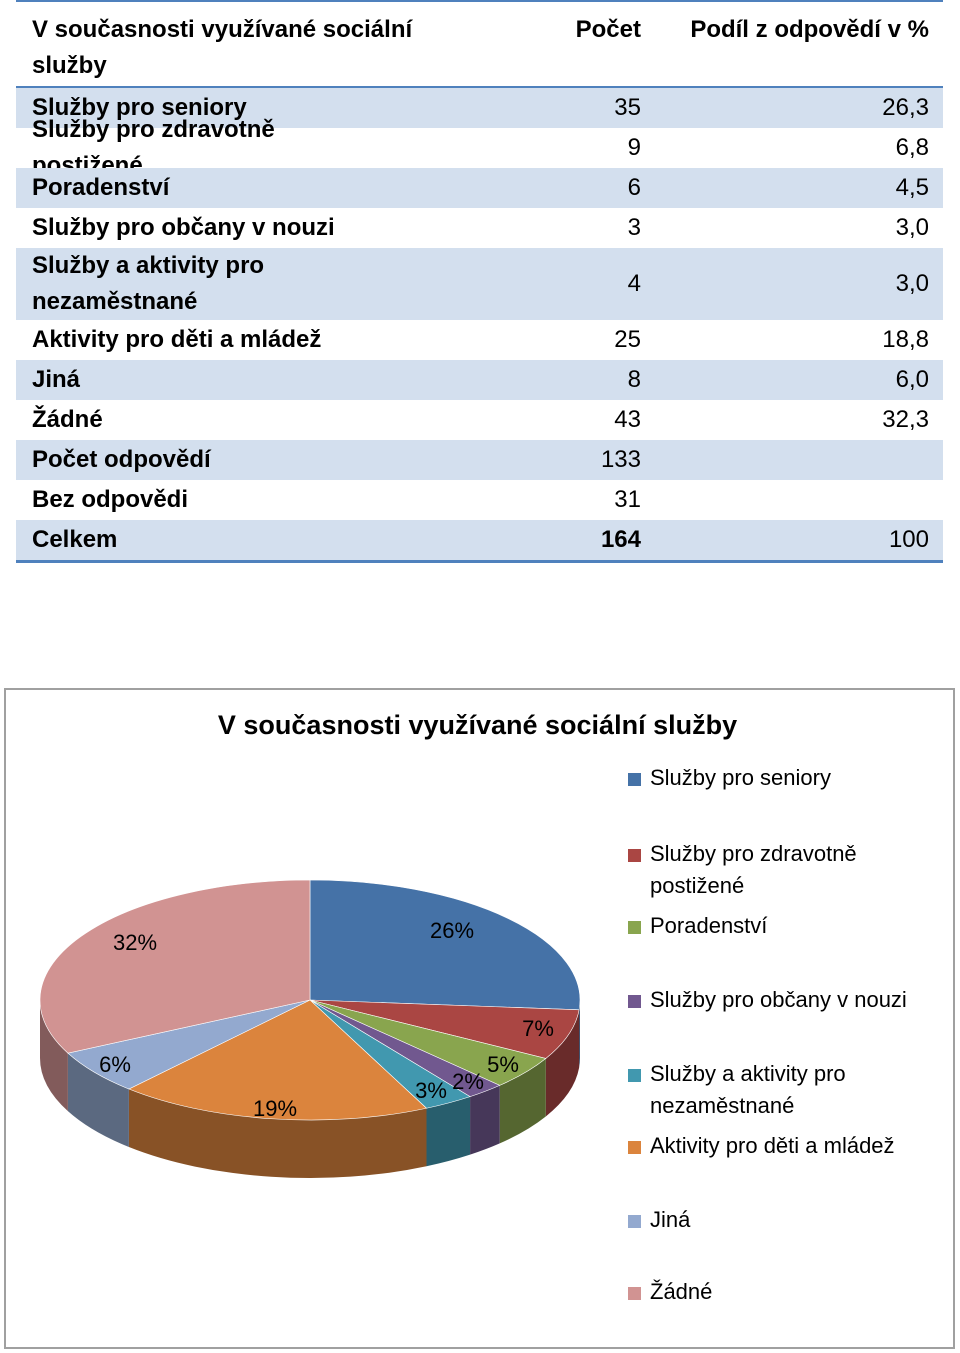  Describe the element at coordinates (121, 459) in the screenshot. I see `row-label: Počet odpovědí` at that location.